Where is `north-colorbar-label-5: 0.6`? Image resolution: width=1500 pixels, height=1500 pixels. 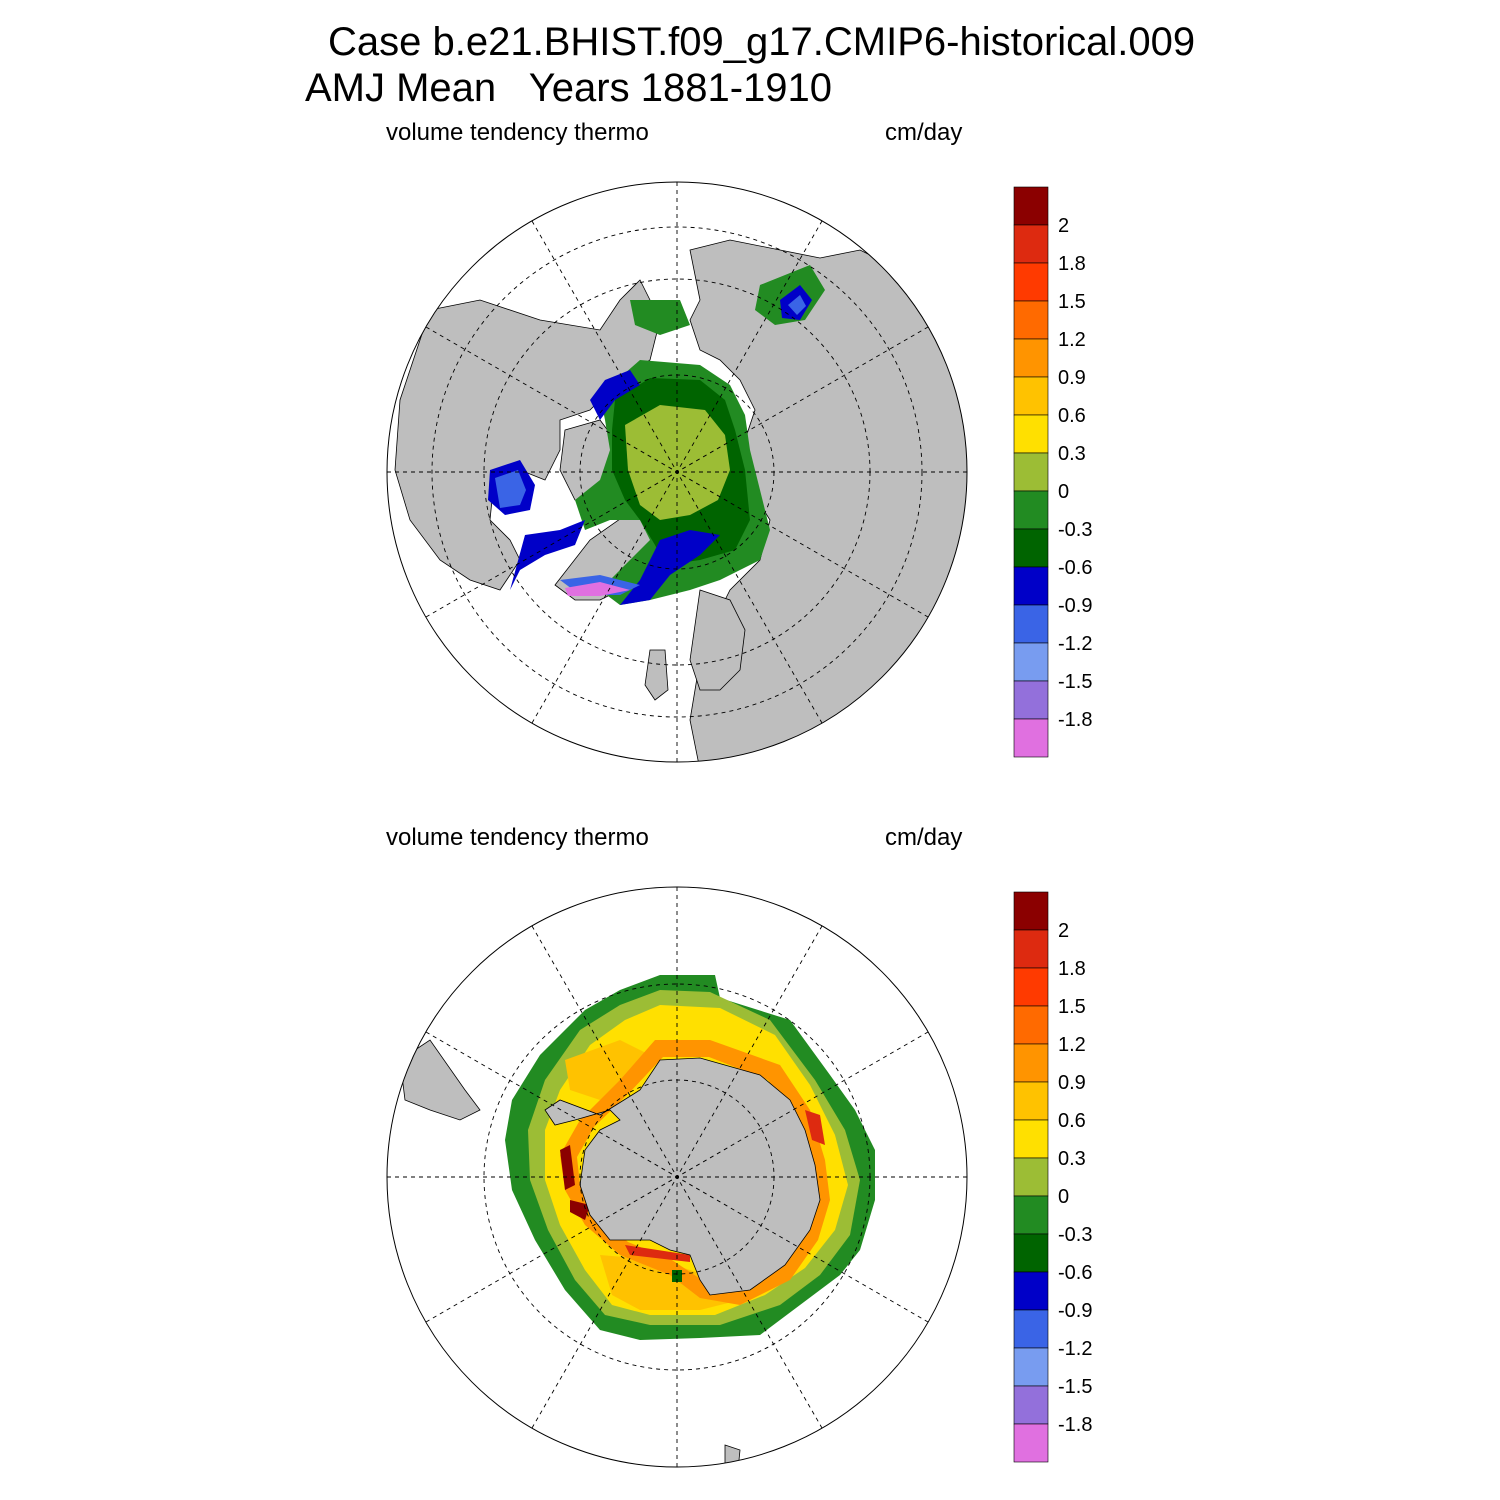 north-colorbar-label-5: 0.6 is located at coordinates (1072, 416).